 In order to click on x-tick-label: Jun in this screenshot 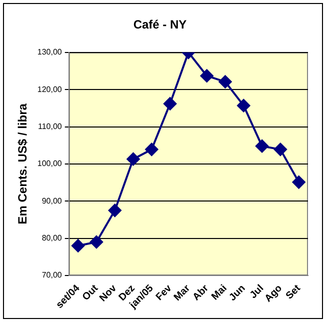, I will do `click(237, 293)`.